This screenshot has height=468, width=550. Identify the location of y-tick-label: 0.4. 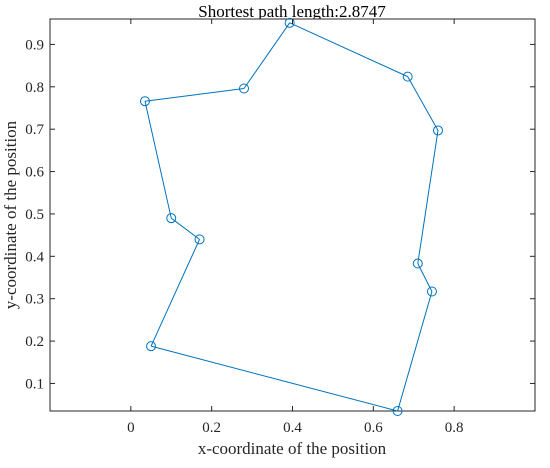
(34, 257).